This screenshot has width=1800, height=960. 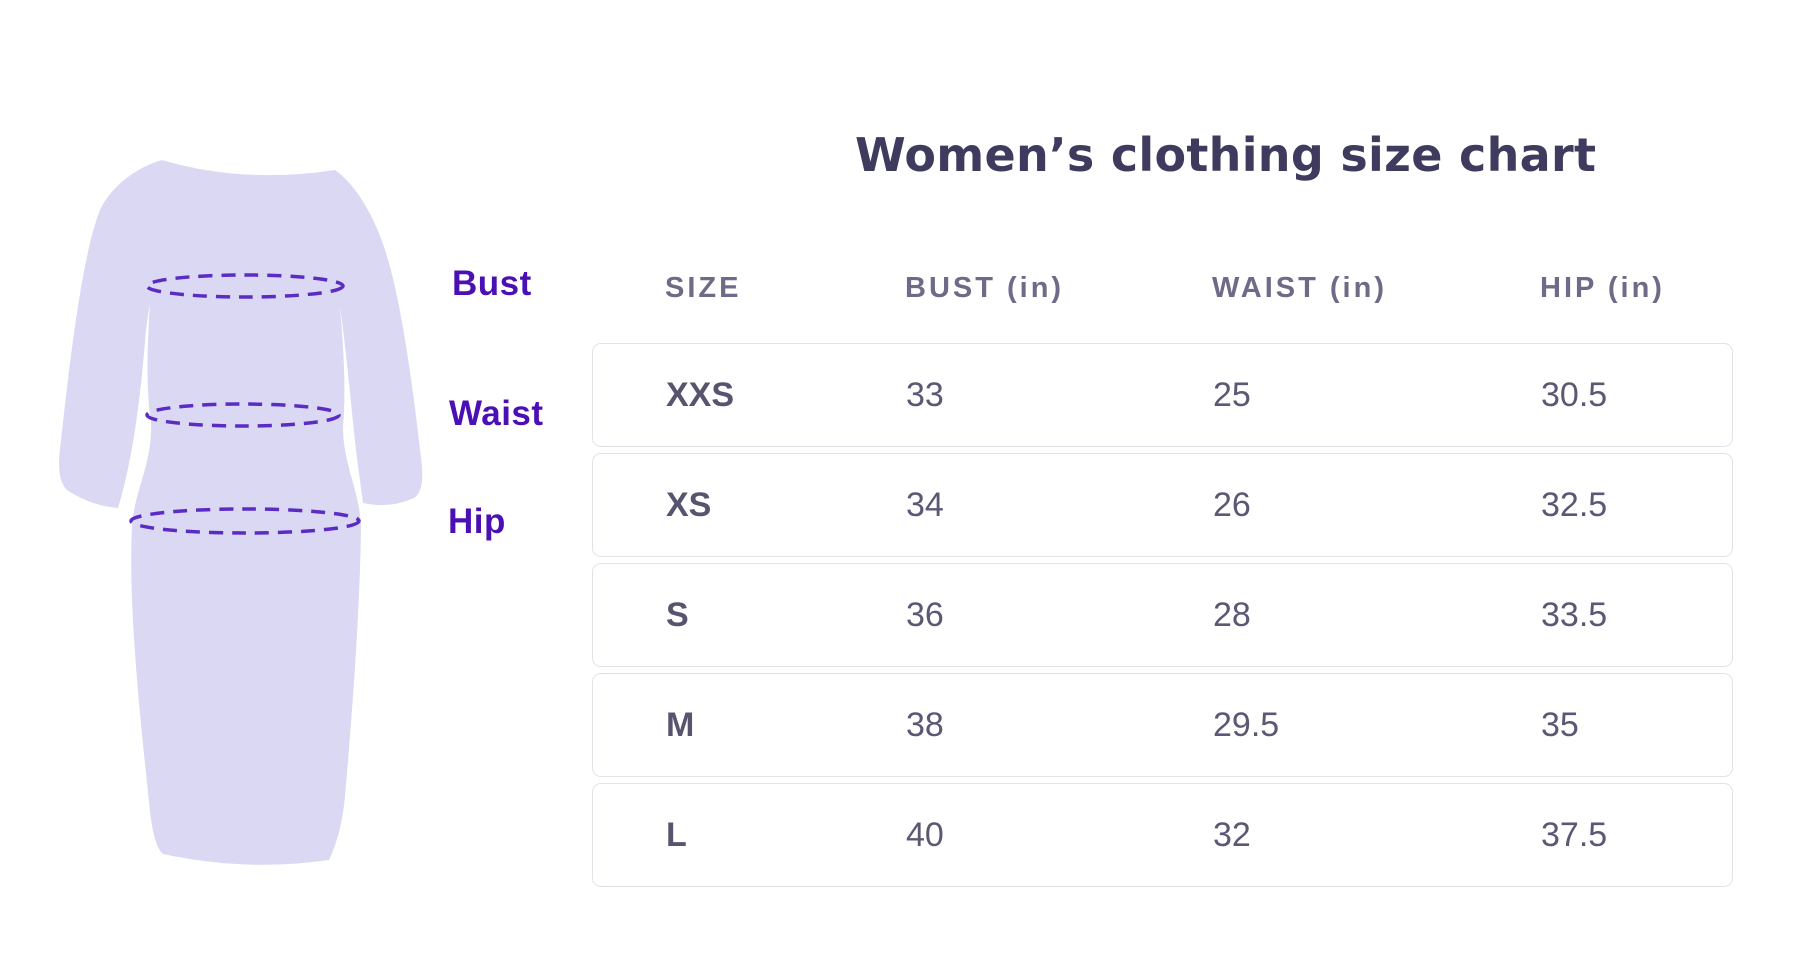 I want to click on value-cell: 34, so click(x=925, y=504).